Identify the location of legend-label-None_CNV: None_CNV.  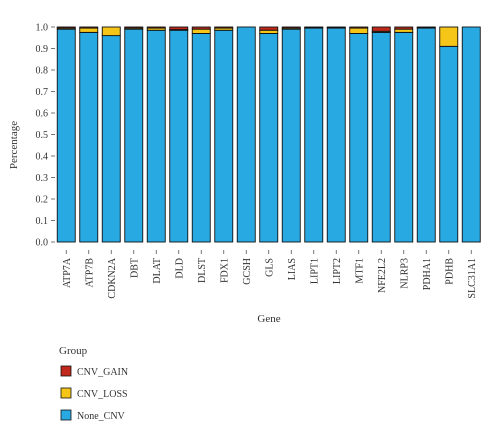
(101, 416).